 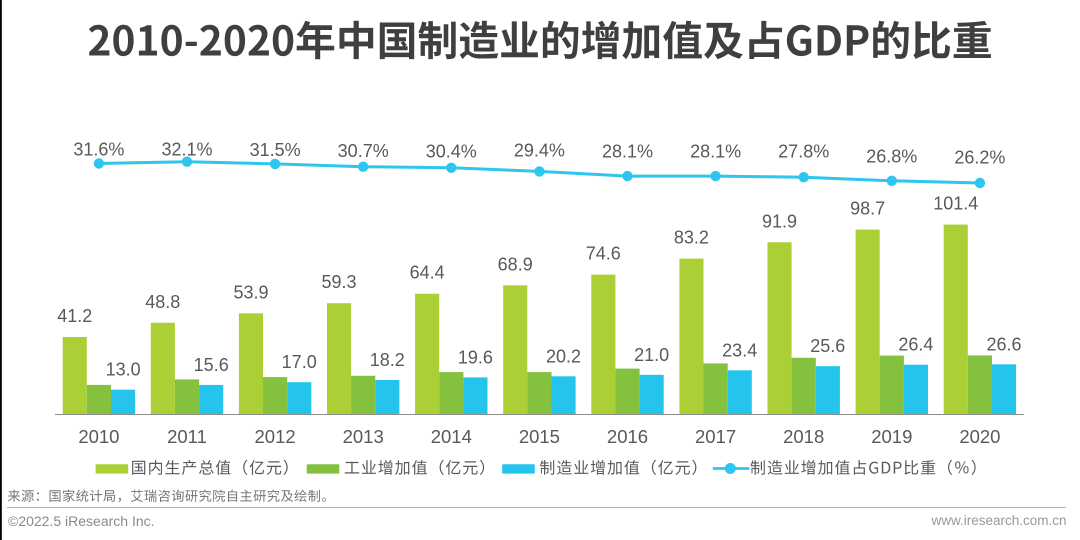 What do you see at coordinates (891, 436) in the screenshot?
I see `svg-text: 2019` at bounding box center [891, 436].